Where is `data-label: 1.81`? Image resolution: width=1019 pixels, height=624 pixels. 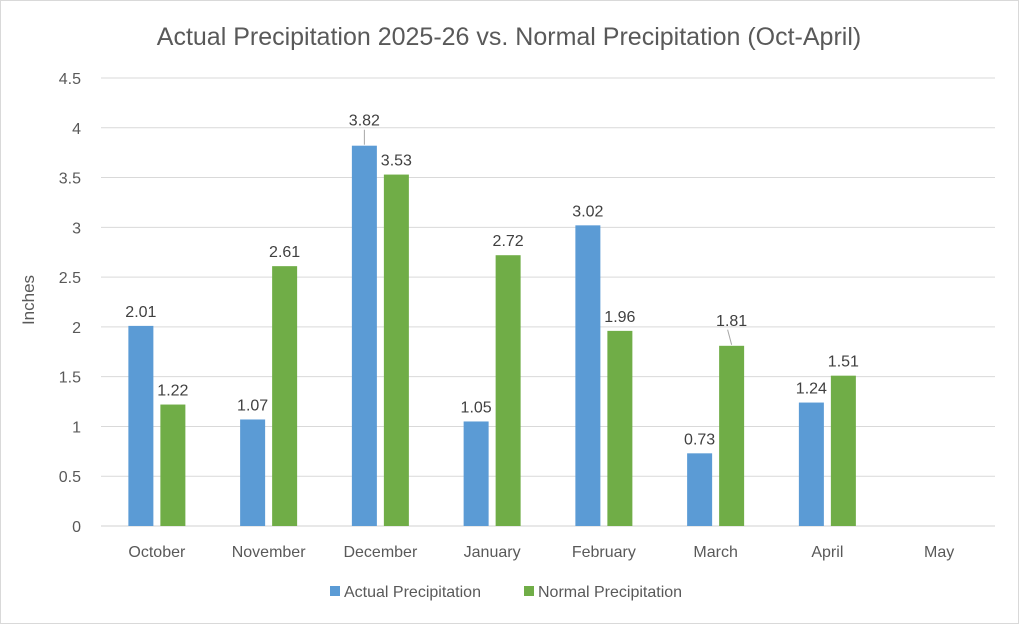
data-label: 1.81 is located at coordinates (731, 321).